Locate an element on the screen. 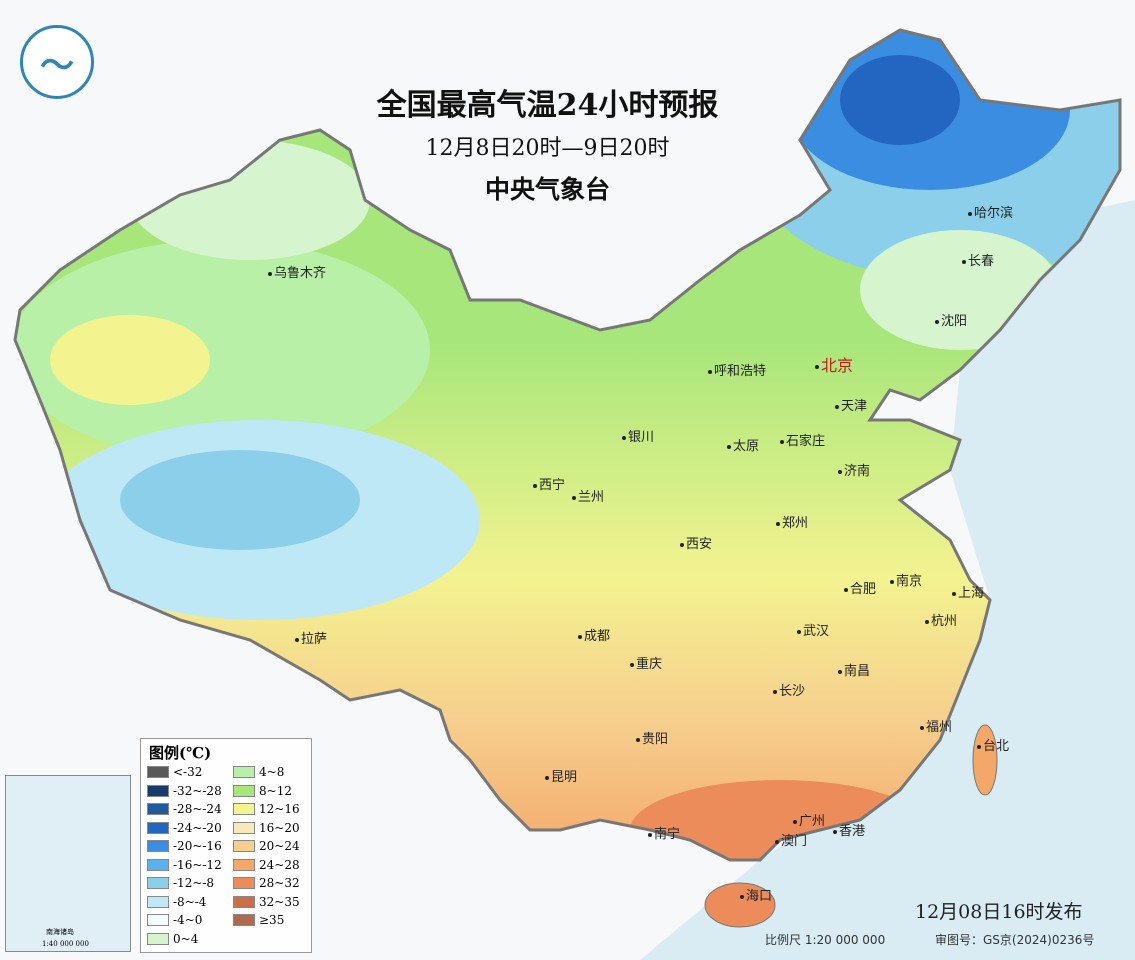 This screenshot has width=1135, height=960. city-label: 香港 is located at coordinates (849, 829).